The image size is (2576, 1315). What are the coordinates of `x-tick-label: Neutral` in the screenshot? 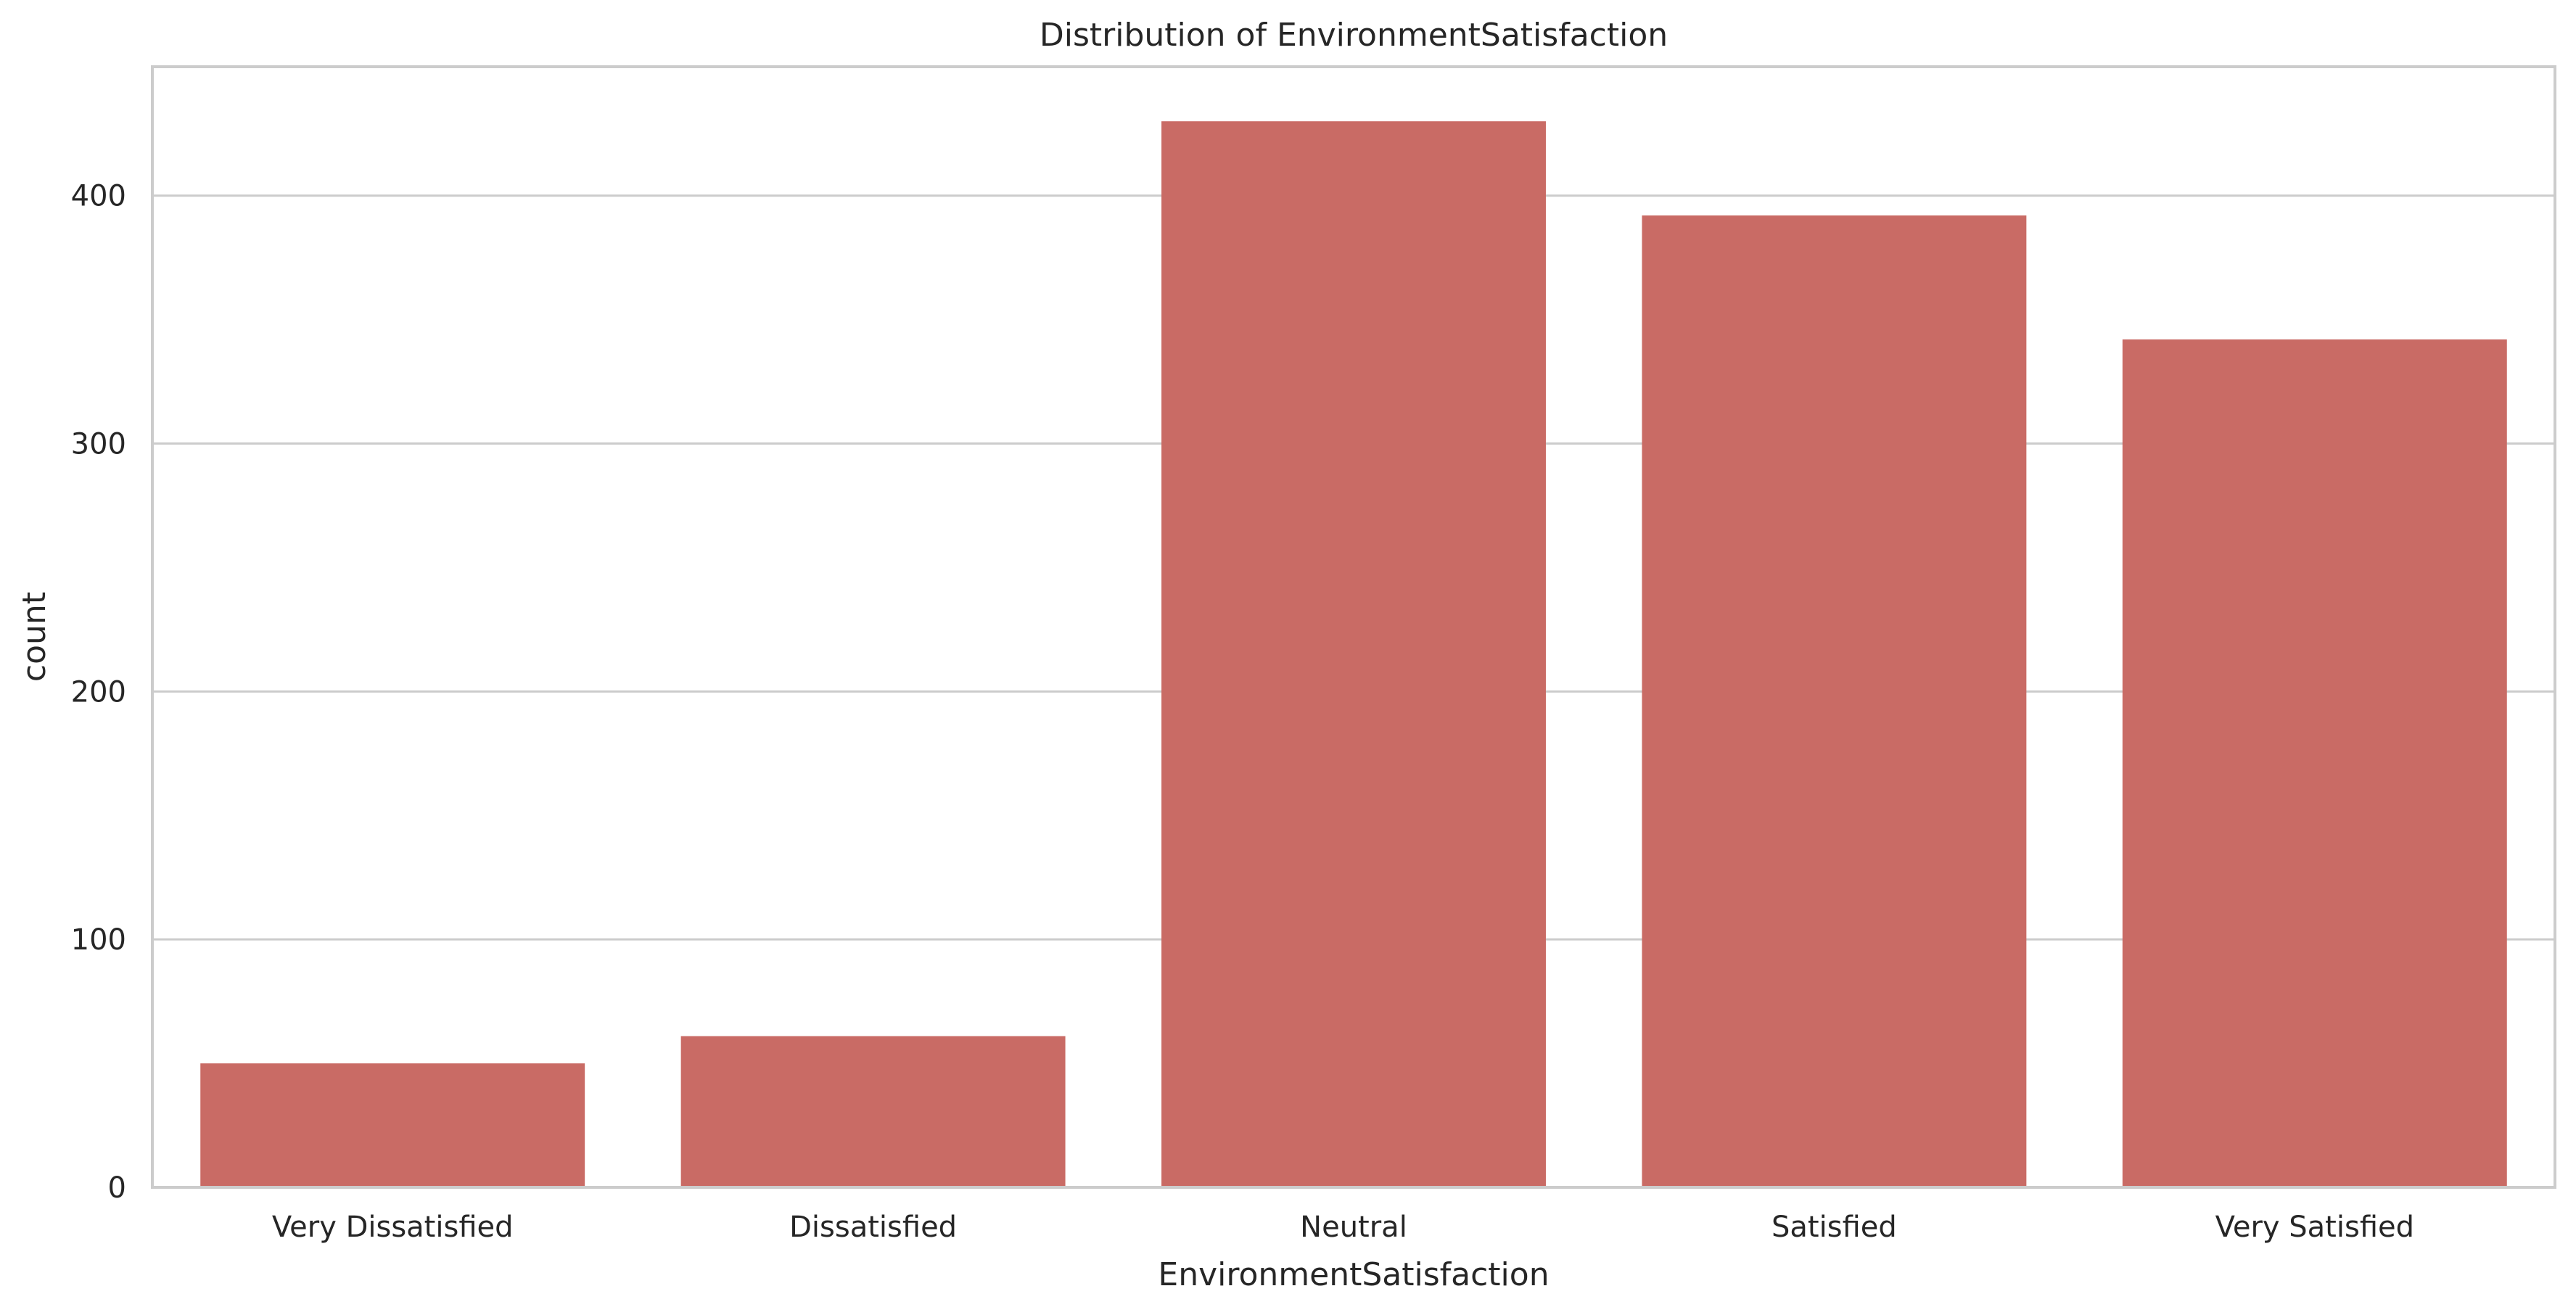 It's located at (1353, 1227).